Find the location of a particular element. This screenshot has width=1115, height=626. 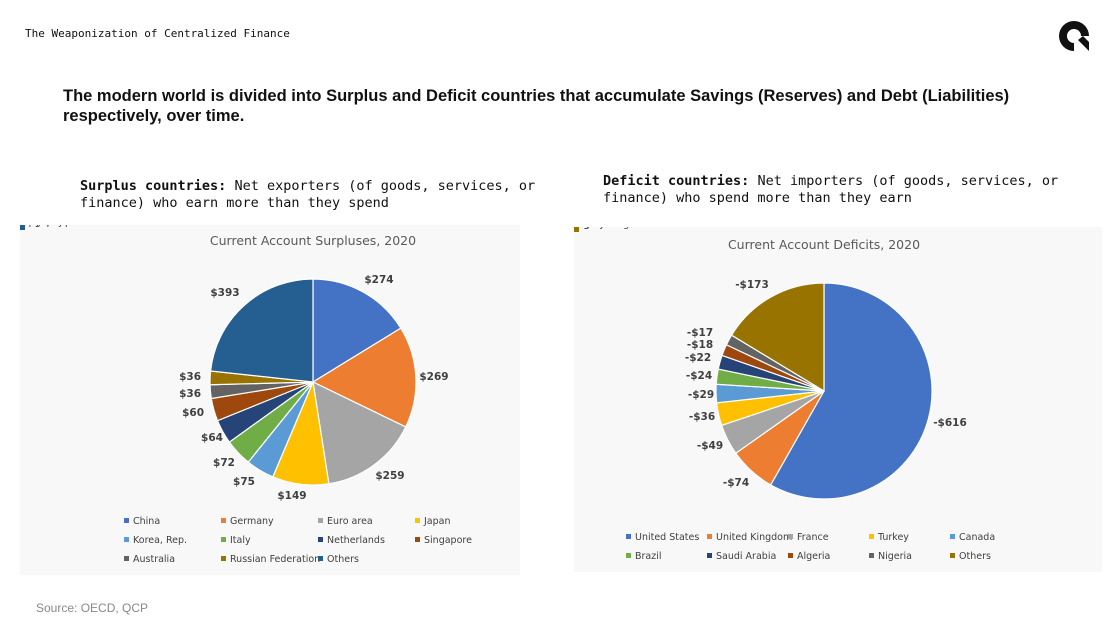

legend-item-saudi-arabia: Saudi Arabia is located at coordinates (741, 556).